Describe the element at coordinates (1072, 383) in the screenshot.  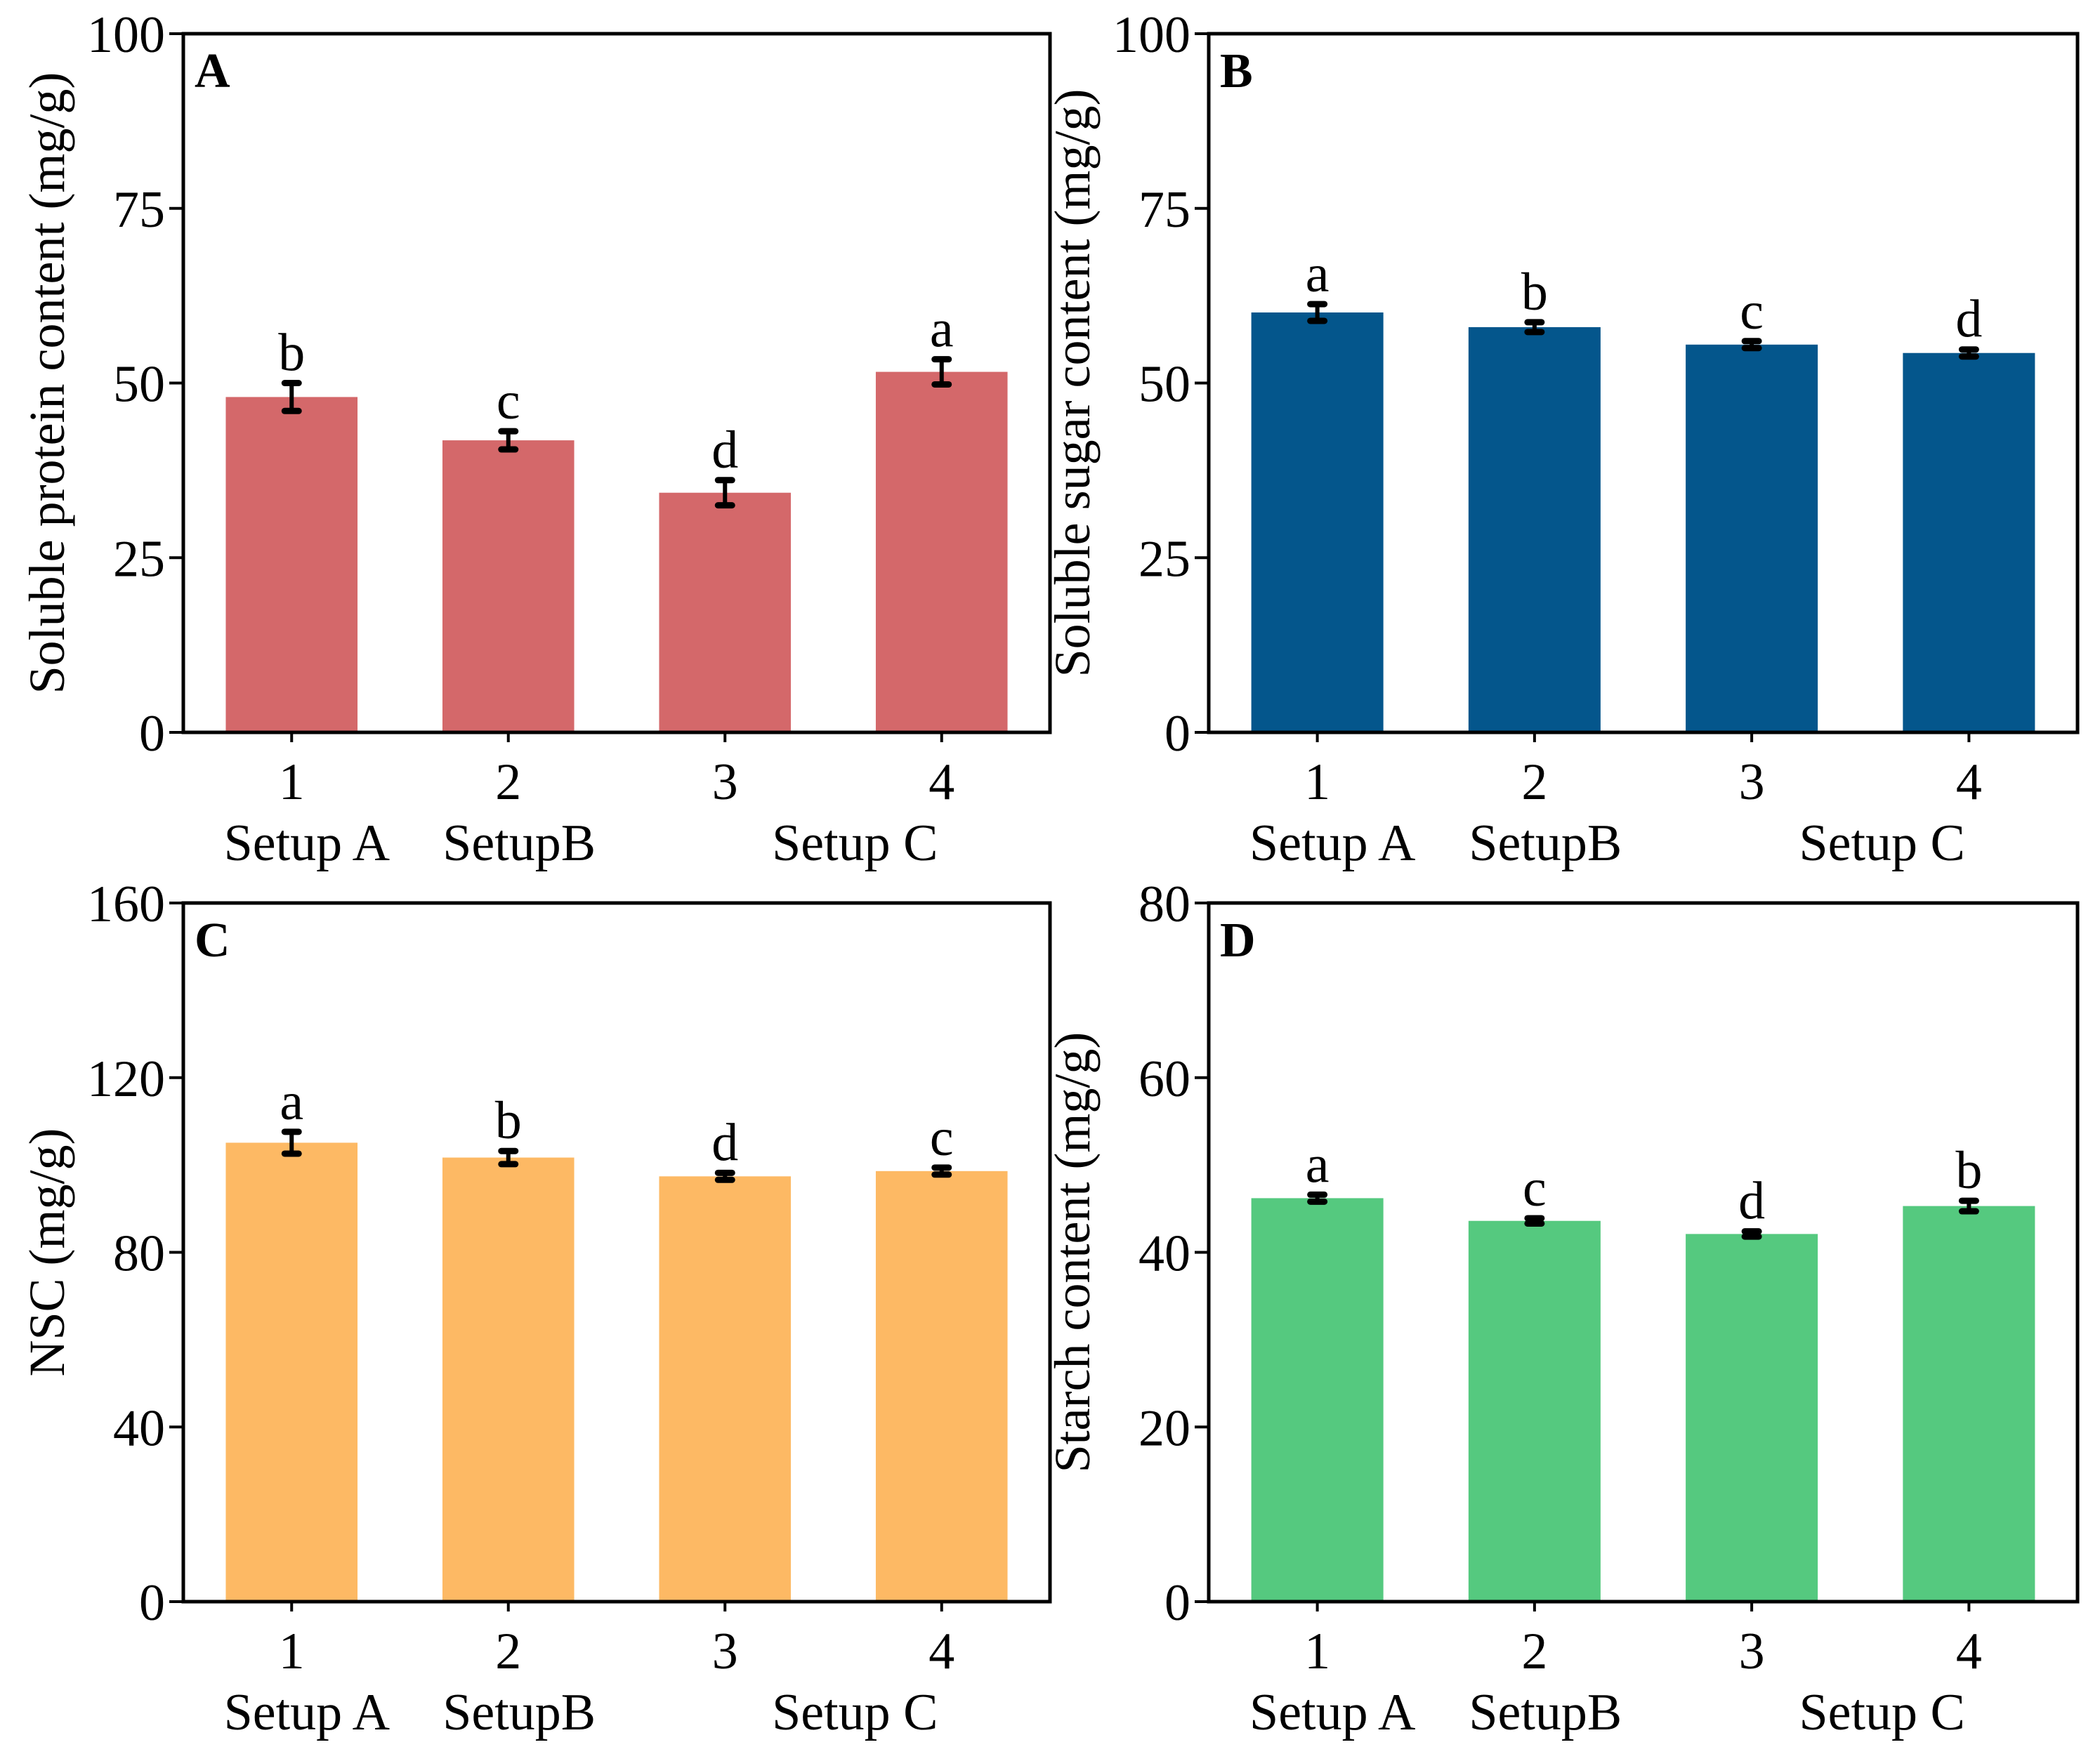
I see `y-axis-label: Soluble sugar content (mg/g)` at that location.